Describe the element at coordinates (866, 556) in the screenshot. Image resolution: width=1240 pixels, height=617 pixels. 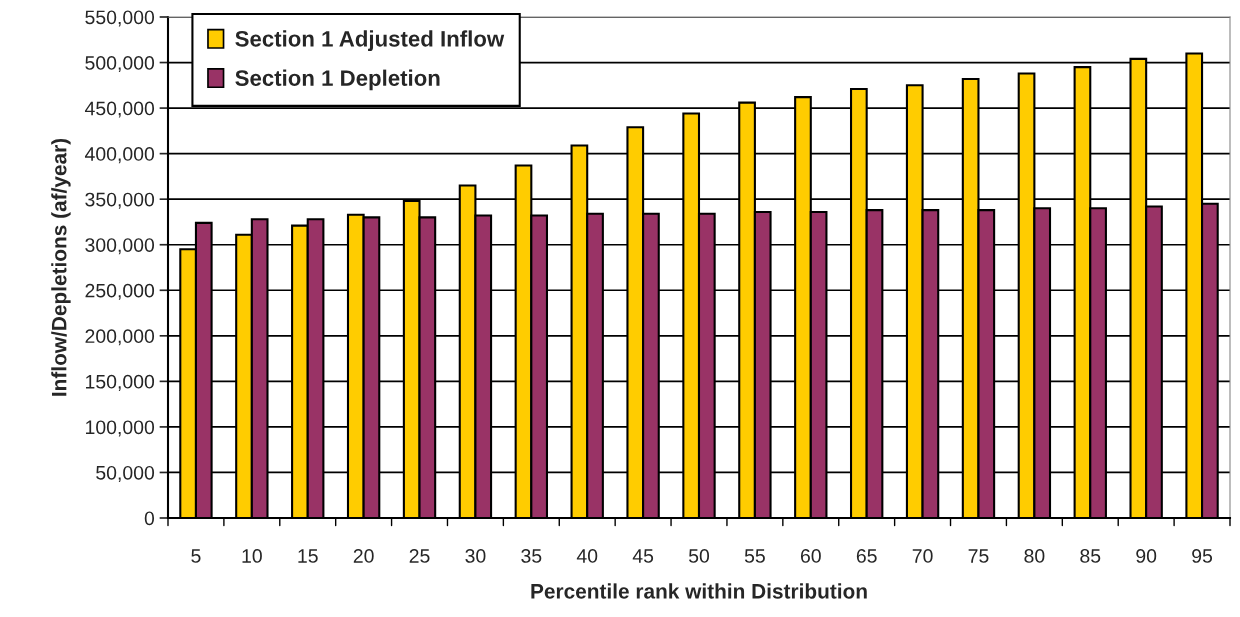
I see `x-tick-label: 65` at that location.